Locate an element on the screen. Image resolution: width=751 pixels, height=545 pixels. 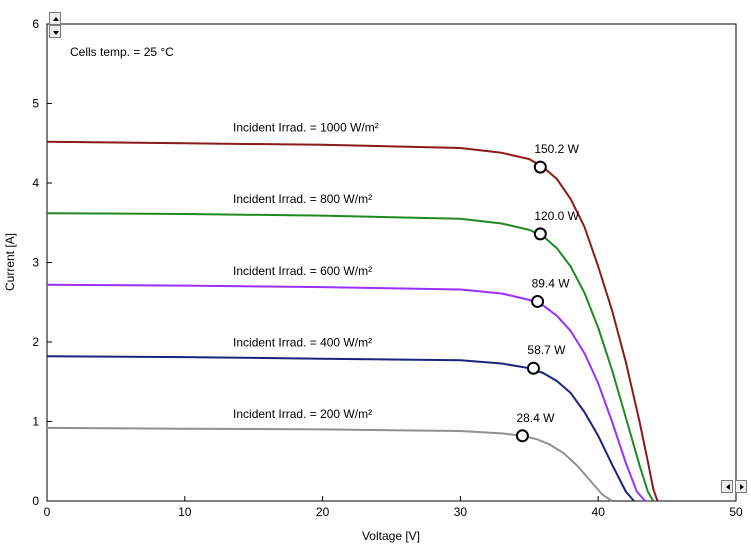
cells-temp-annotation: Cells temp. = 25 °C is located at coordinates (122, 52).